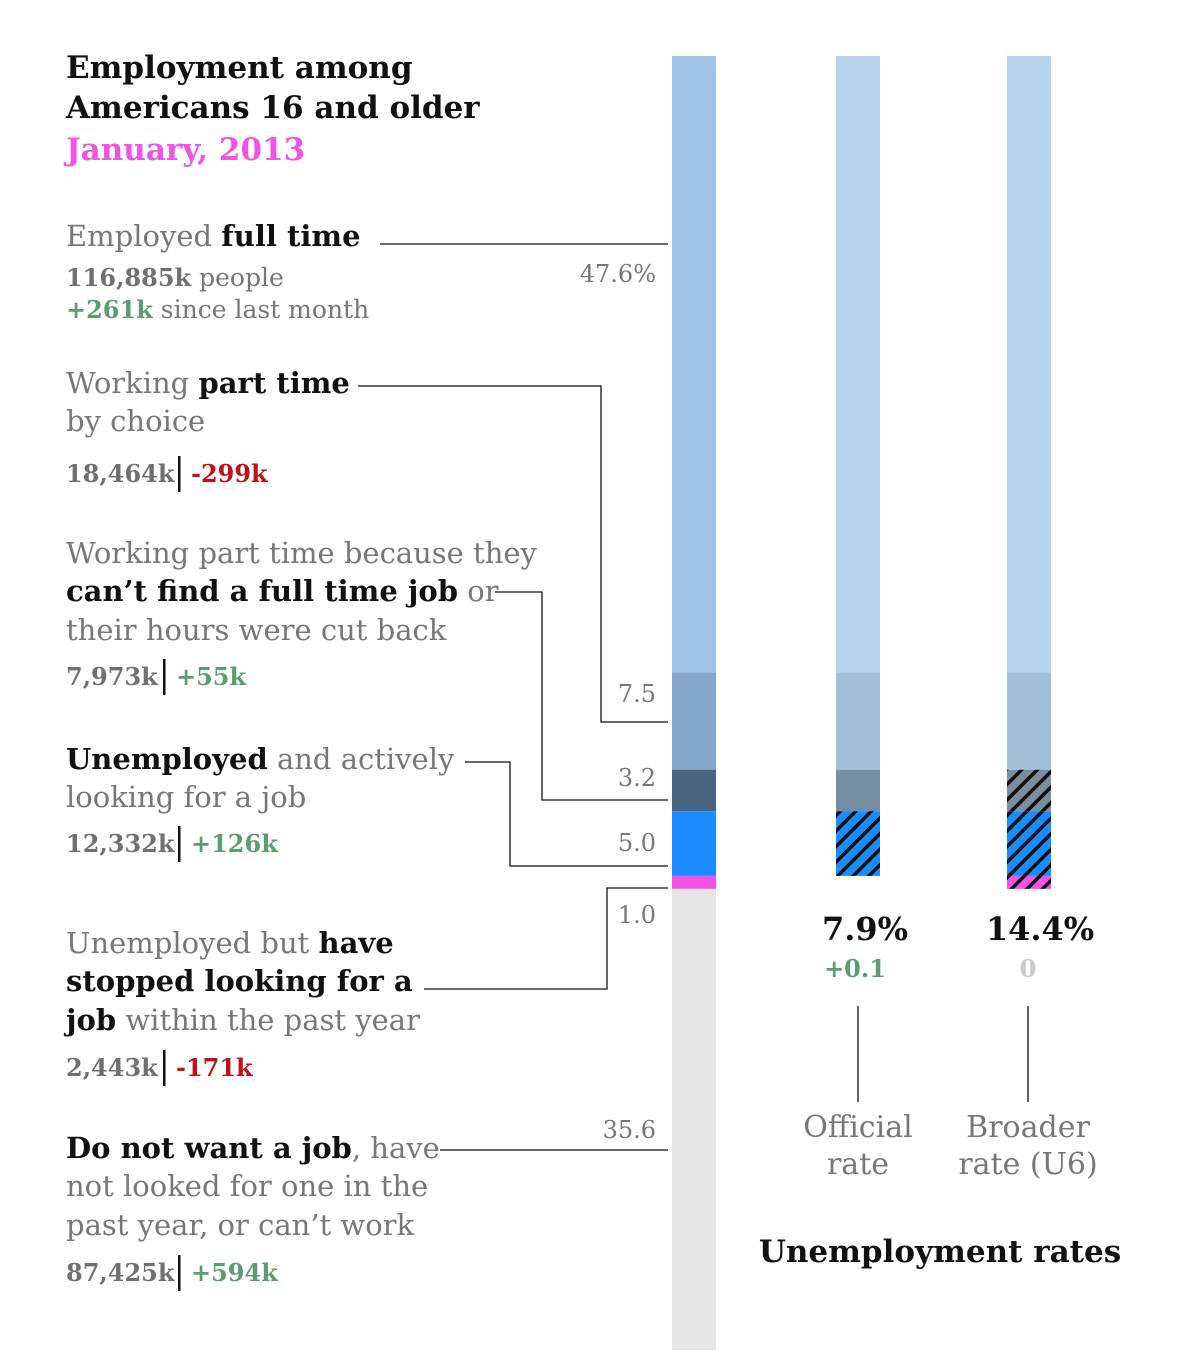  Describe the element at coordinates (112, 676) in the screenshot. I see `category-count-part-time-forced: 7,973k` at that location.